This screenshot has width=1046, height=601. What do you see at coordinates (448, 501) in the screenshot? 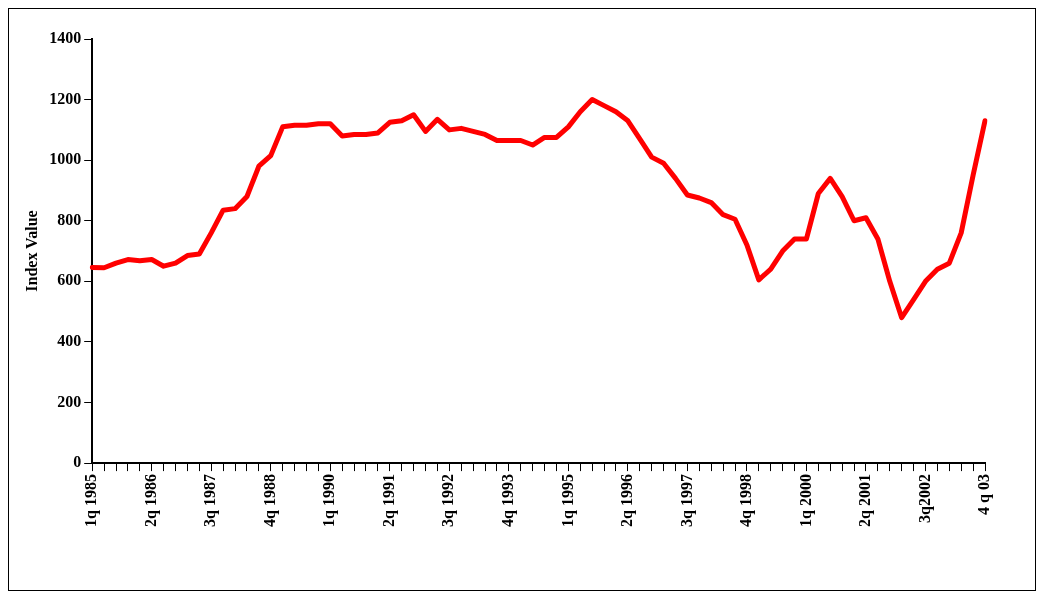
I see `x-tick-label: 3q 1992` at bounding box center [448, 501].